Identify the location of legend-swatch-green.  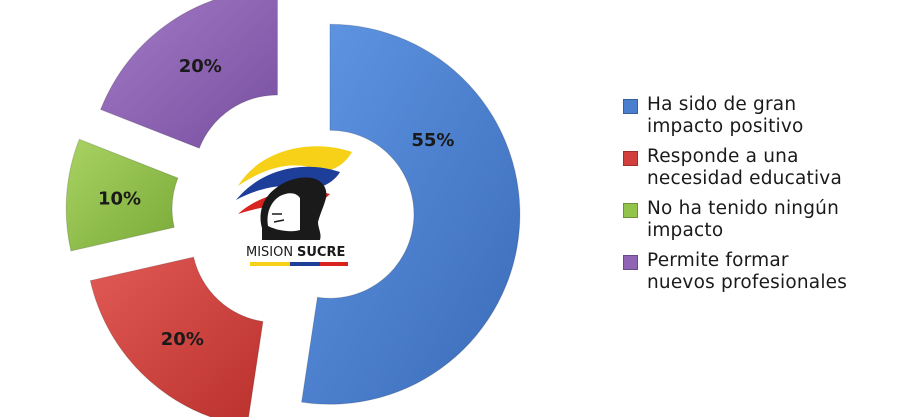
(630, 210).